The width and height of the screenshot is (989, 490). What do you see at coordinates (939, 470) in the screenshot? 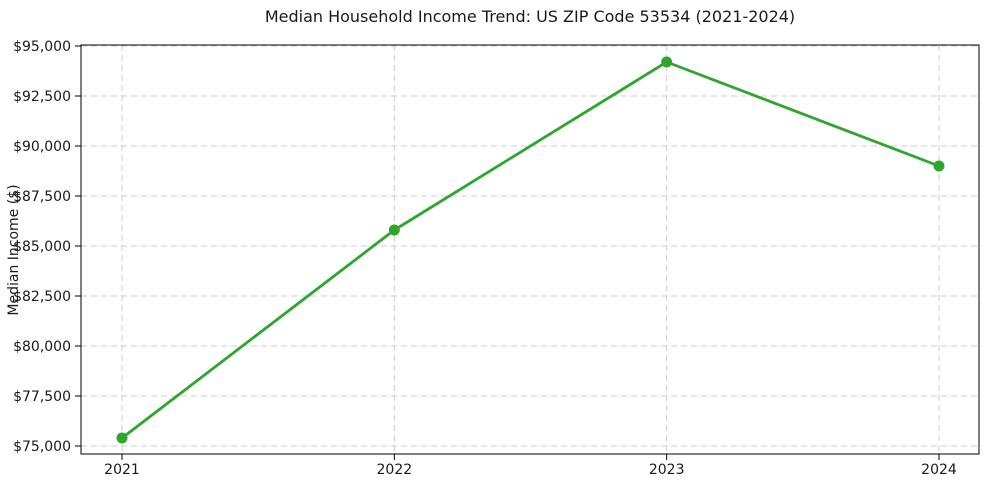
I see `x-tick-label: 2024` at bounding box center [939, 470].